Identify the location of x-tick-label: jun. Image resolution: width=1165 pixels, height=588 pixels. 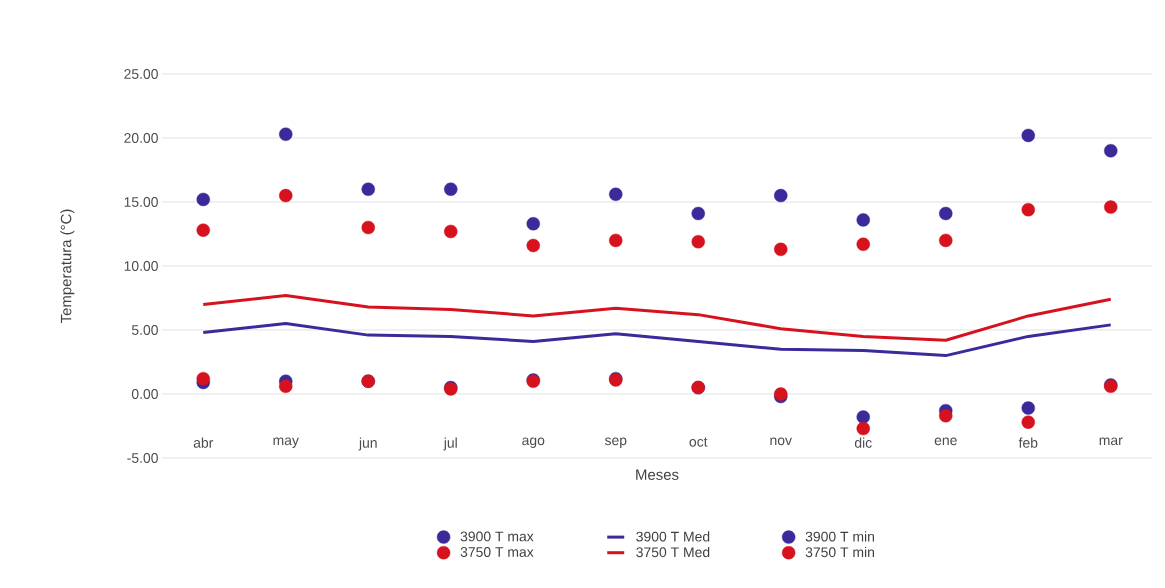
(367, 444).